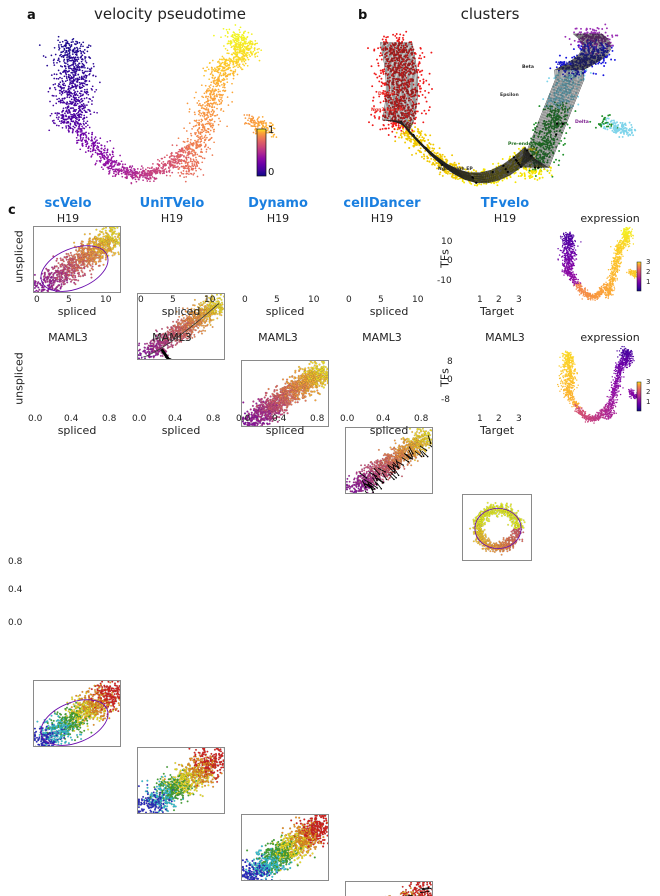 Image resolution: width=660 pixels, height=896 pixels. What do you see at coordinates (382, 337) in the screenshot?
I see `gene-title-r2-celldancer: MAML3` at bounding box center [382, 337].